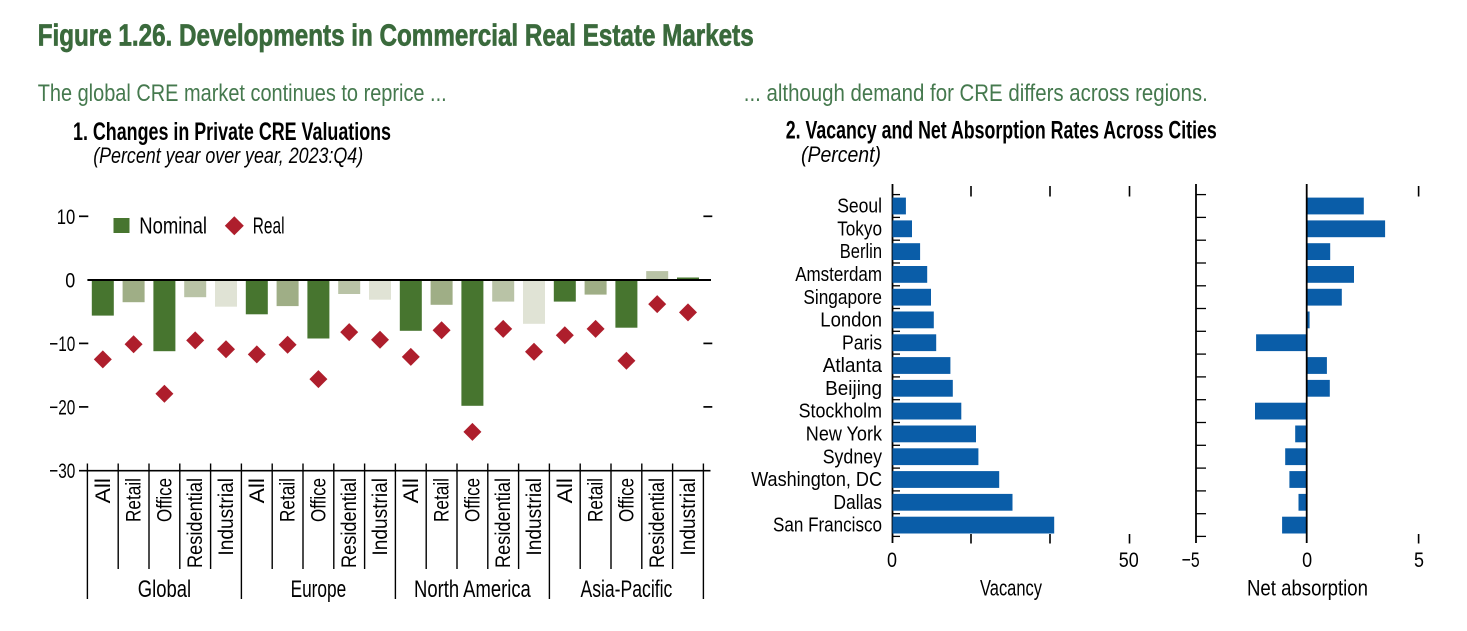 This screenshot has width=1467, height=631. Describe the element at coordinates (62, 408) in the screenshot. I see `svg-text: −20` at that location.